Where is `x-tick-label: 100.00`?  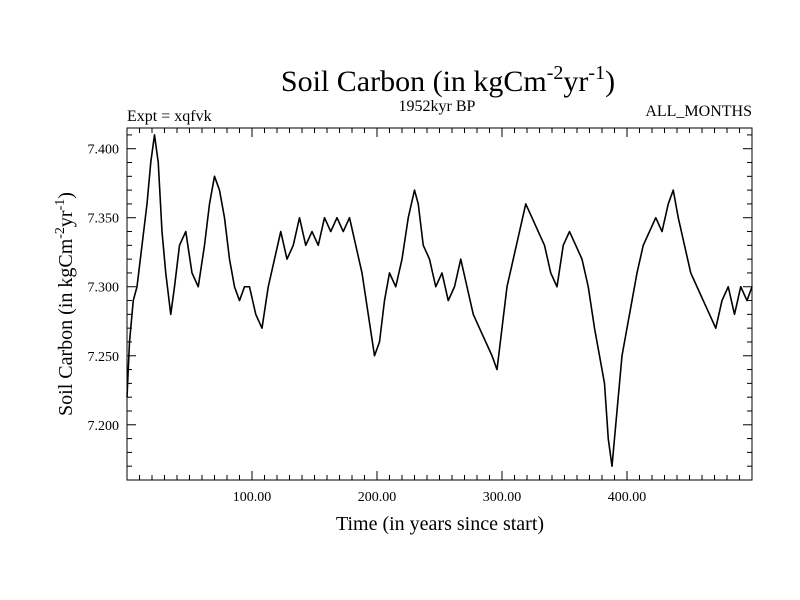 x-tick-label: 100.00 is located at coordinates (252, 497).